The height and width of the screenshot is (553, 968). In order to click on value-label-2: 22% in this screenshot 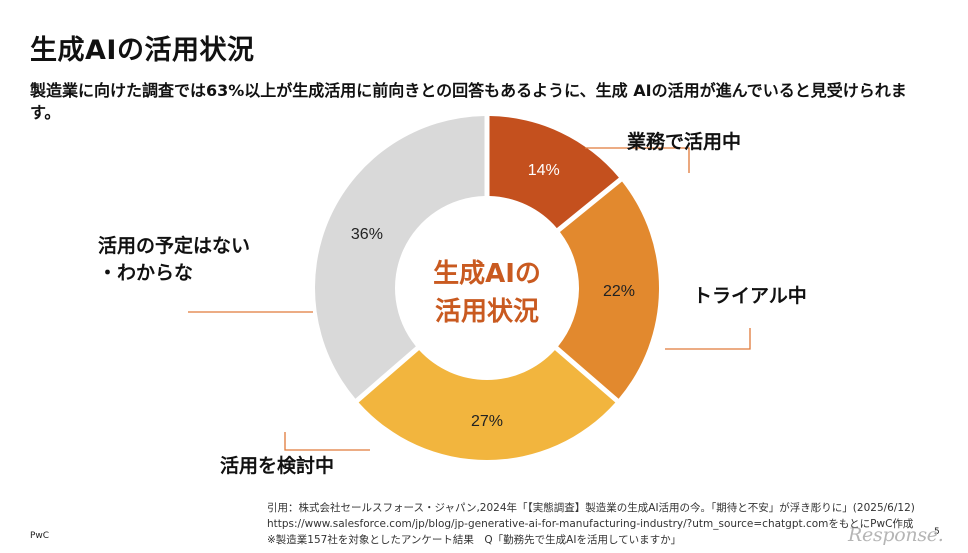, I will do `click(619, 291)`.